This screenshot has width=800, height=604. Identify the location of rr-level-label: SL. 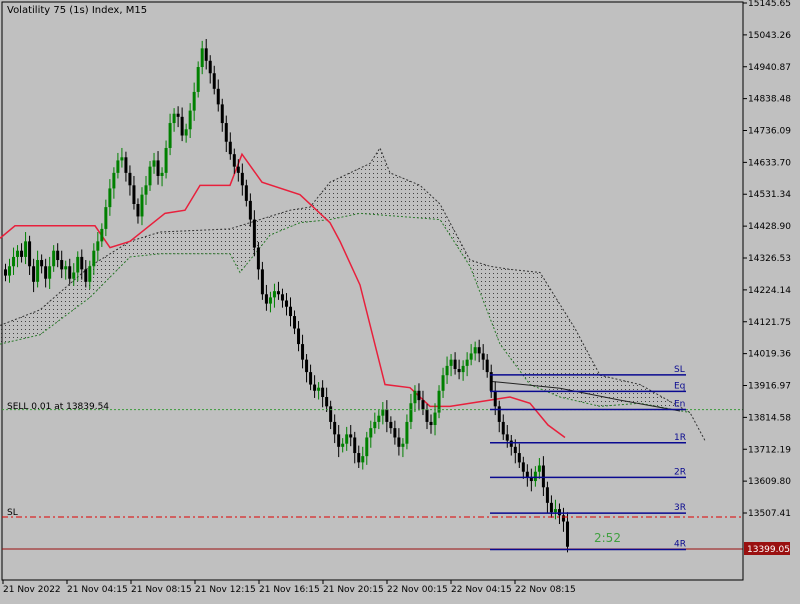
(679, 370).